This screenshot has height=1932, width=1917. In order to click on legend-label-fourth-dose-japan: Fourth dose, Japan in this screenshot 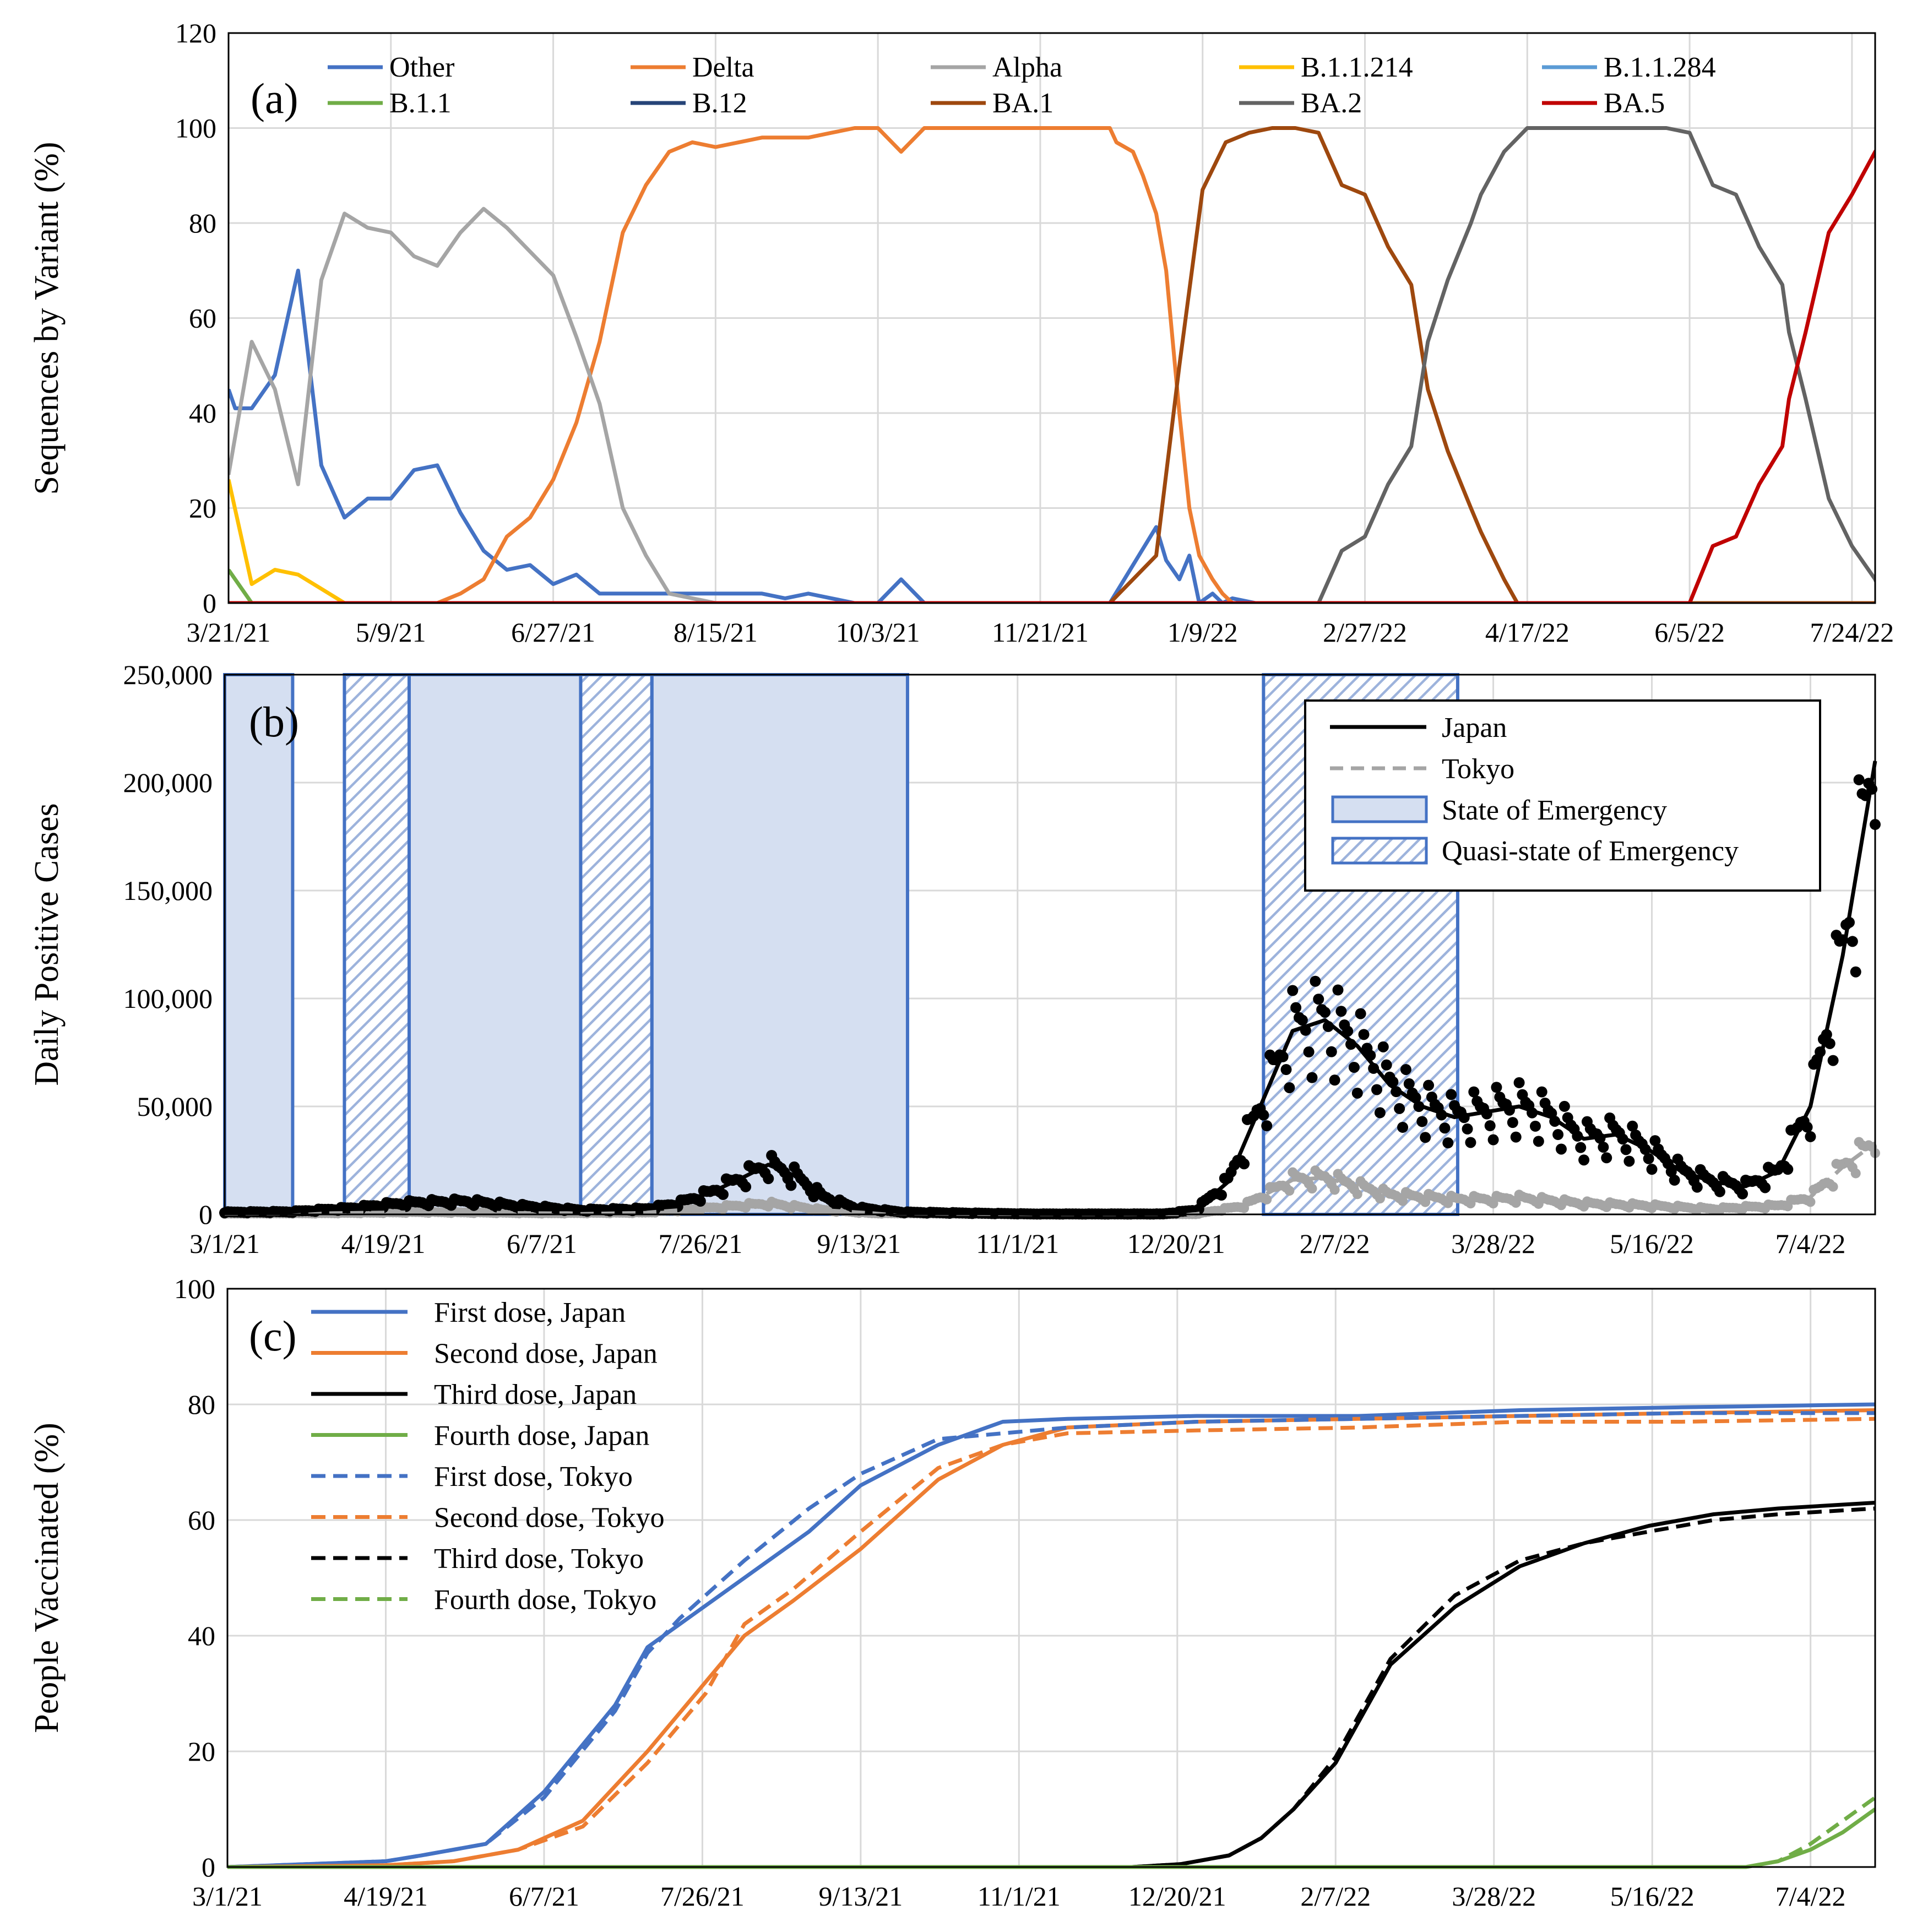, I will do `click(541, 1436)`.